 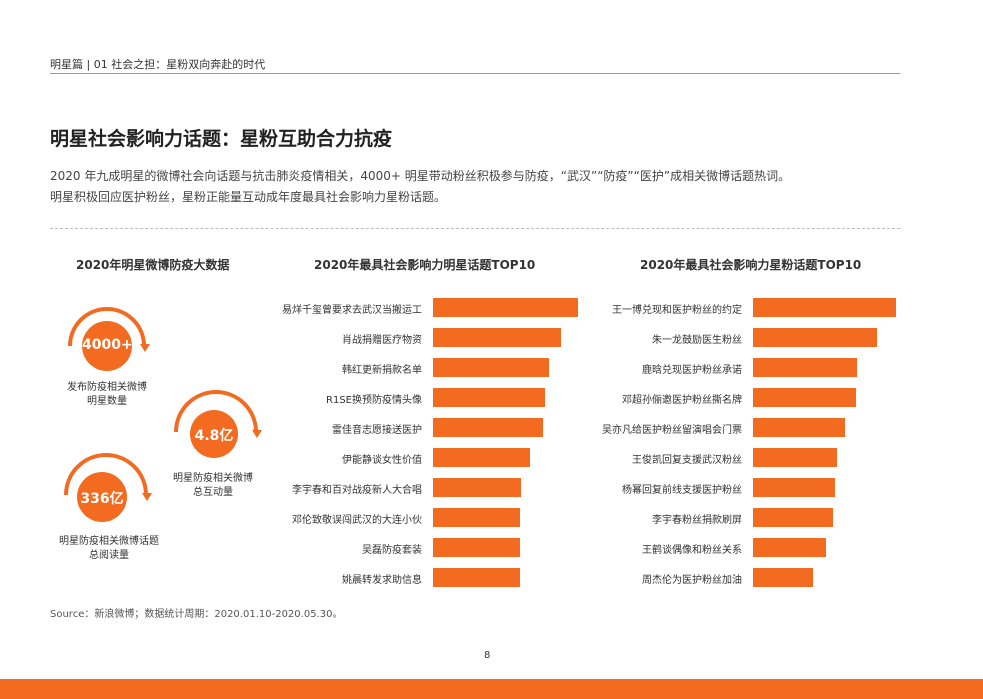 I want to click on stat-label-line: 明星数量, so click(x=107, y=401).